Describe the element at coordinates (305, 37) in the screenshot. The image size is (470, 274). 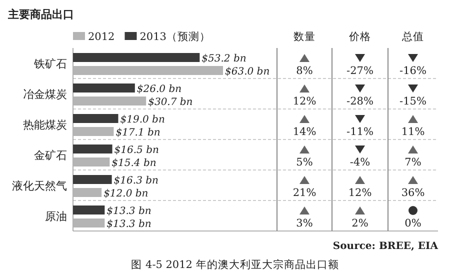
I see `category-label: 数量` at that location.